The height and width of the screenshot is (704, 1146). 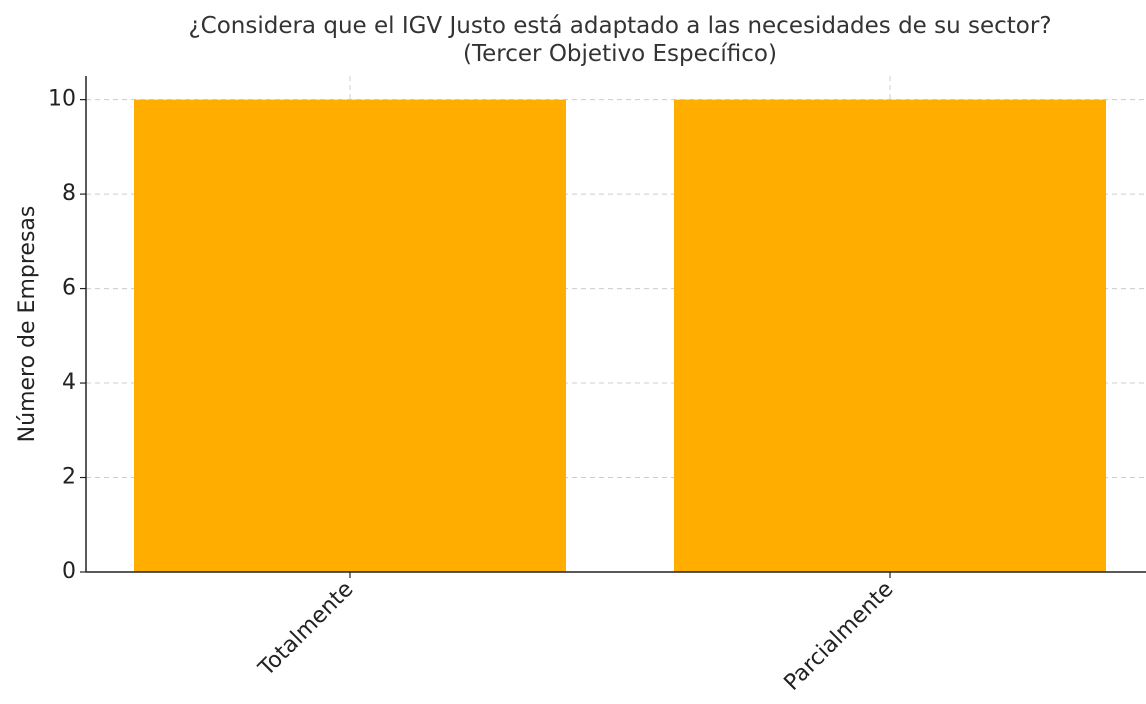 I want to click on y-tick-label: 2, so click(x=69, y=477).